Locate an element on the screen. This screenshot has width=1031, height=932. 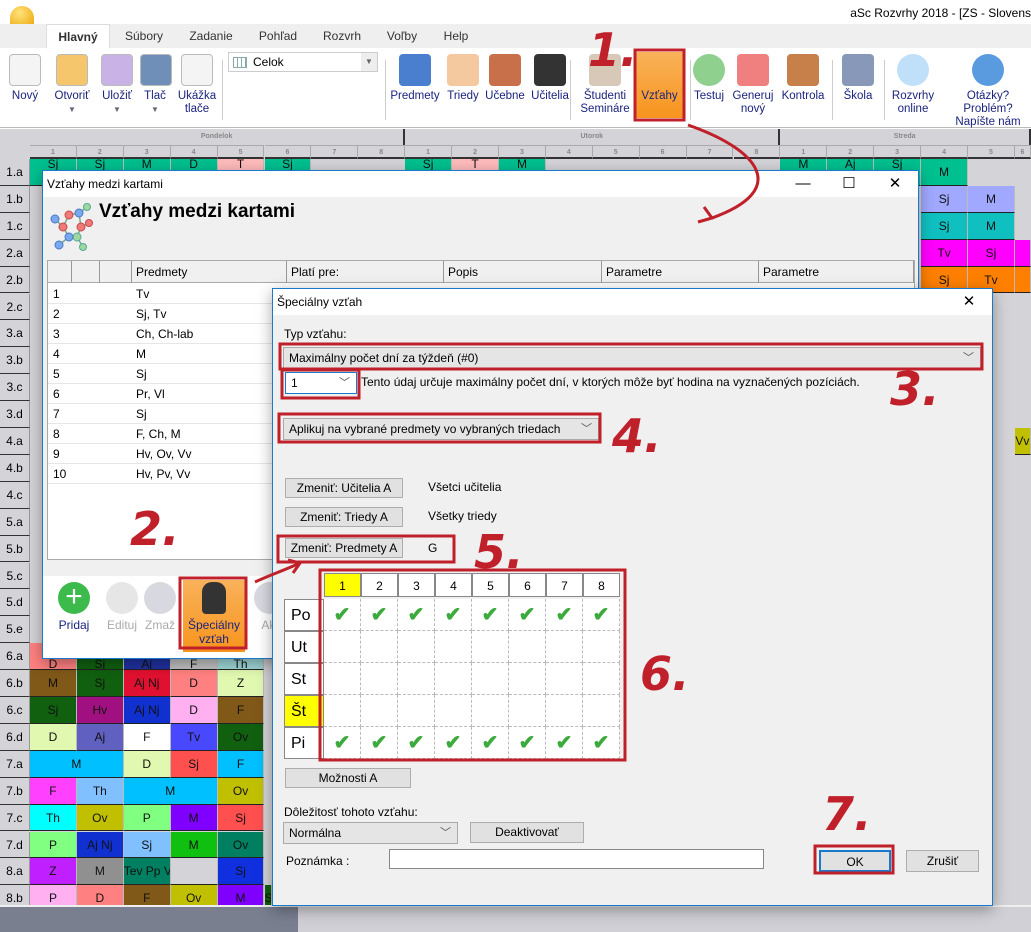
class-label: 2.b is located at coordinates (15, 280).